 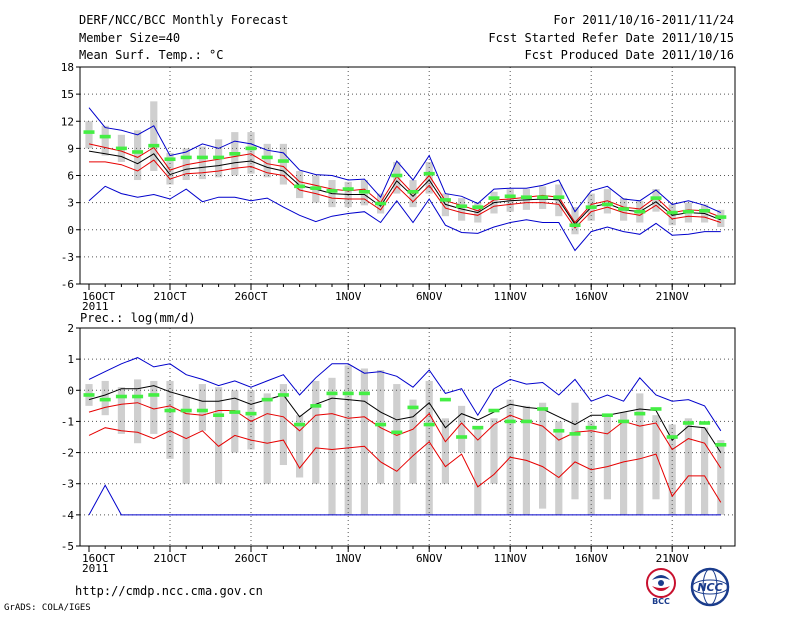 I want to click on ncc-logo-text: NCC, so click(x=709, y=587).